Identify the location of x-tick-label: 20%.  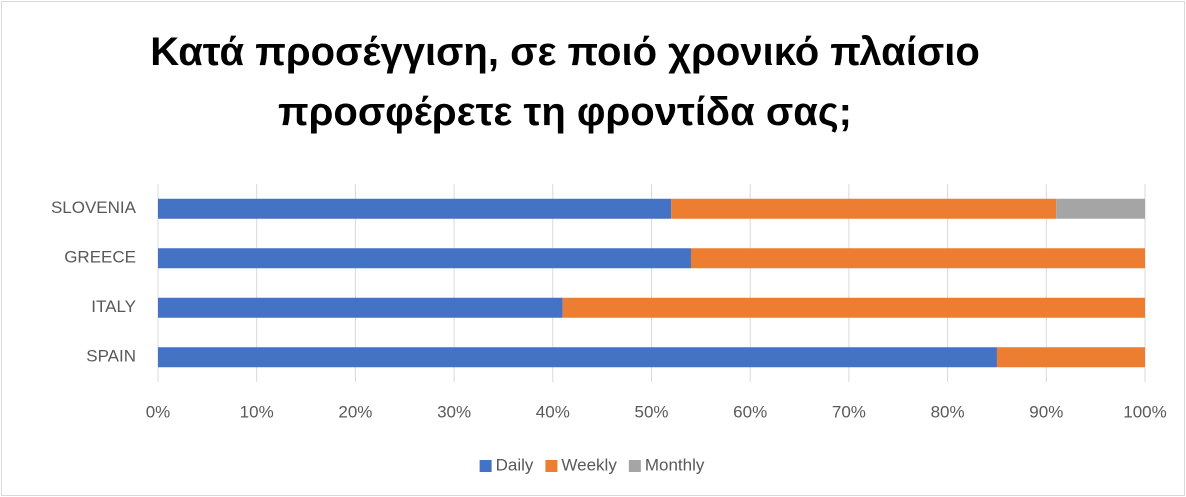
(355, 411).